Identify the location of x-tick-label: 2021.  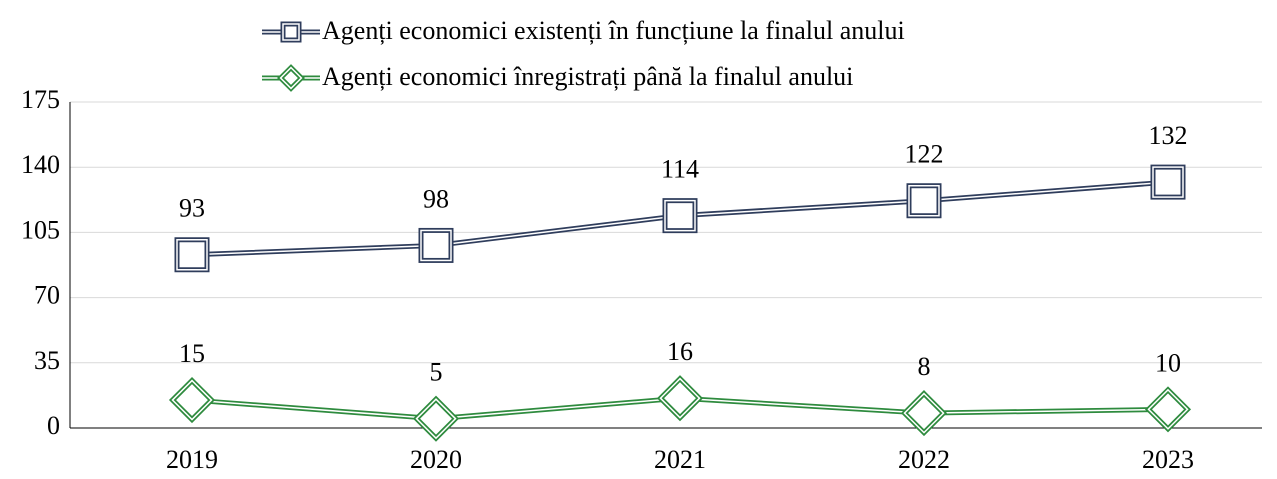
(680, 459).